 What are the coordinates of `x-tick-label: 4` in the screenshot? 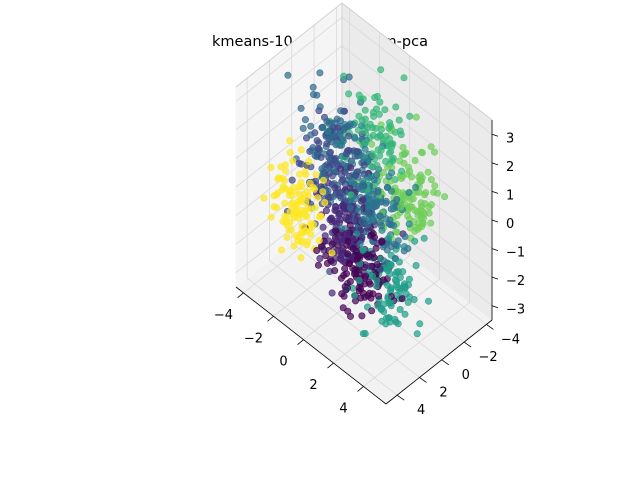 It's located at (343, 408).